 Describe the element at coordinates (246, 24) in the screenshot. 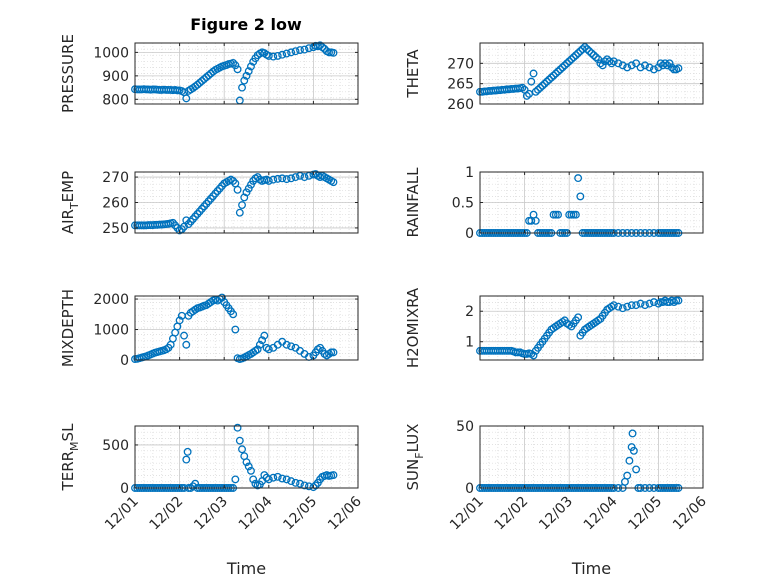

I see `figure-title: Figure 2 low` at that location.